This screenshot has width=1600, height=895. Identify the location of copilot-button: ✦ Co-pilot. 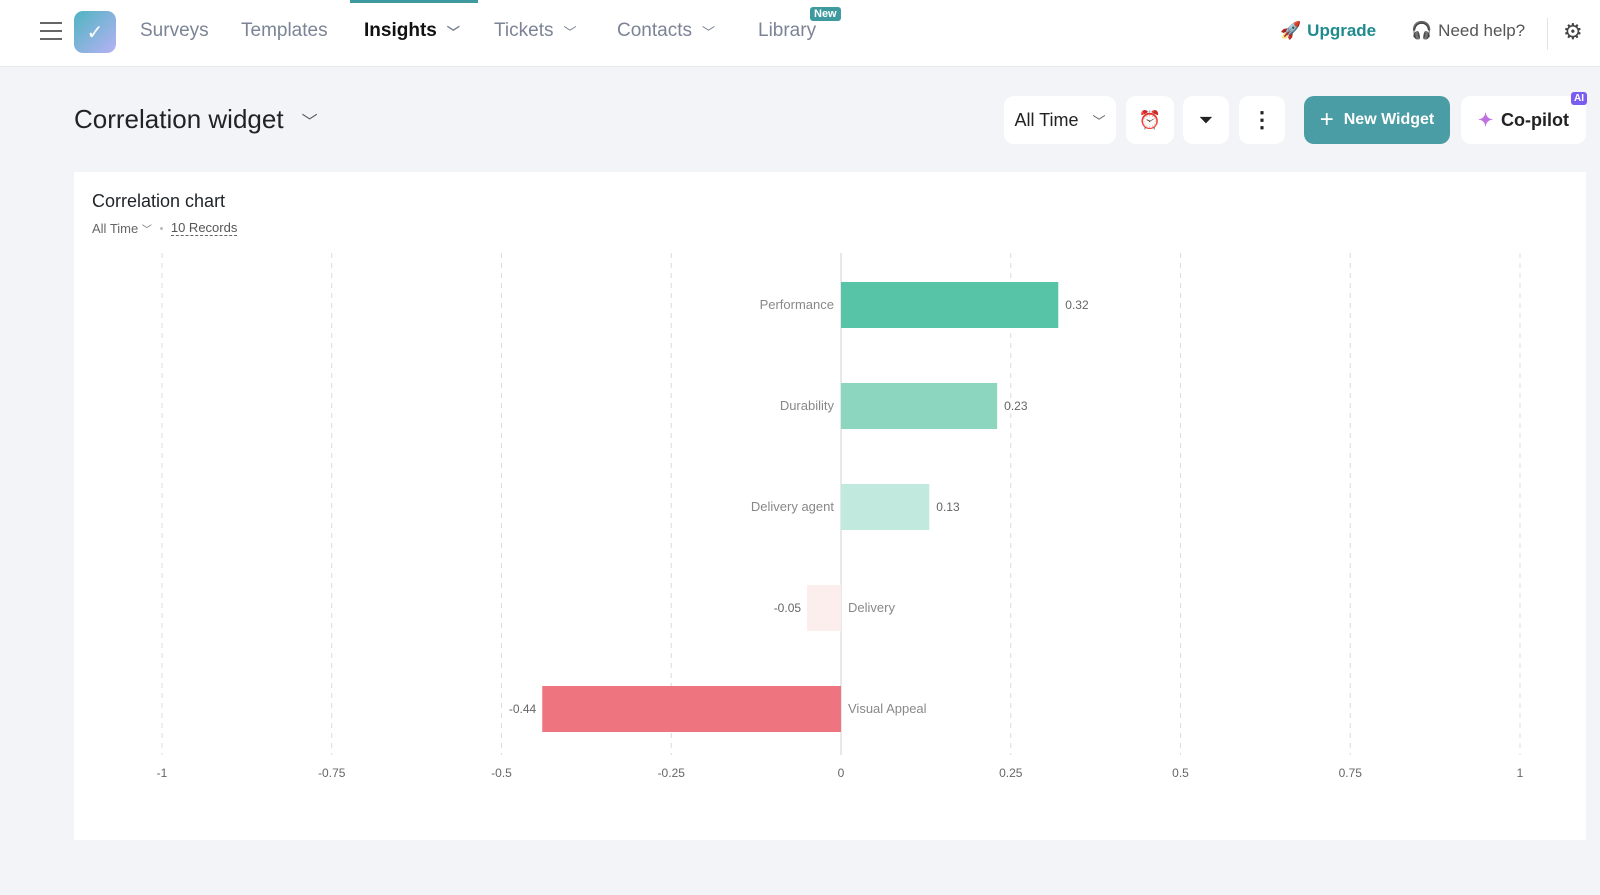
(1523, 120).